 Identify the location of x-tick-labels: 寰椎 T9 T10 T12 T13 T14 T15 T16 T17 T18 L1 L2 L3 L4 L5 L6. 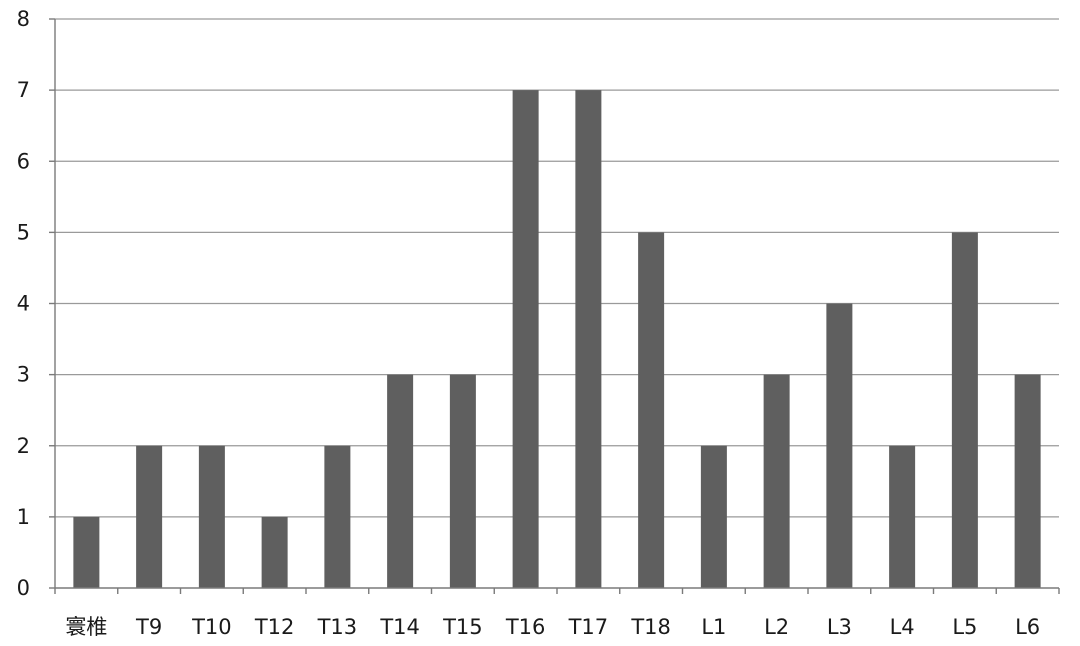
(552, 627).